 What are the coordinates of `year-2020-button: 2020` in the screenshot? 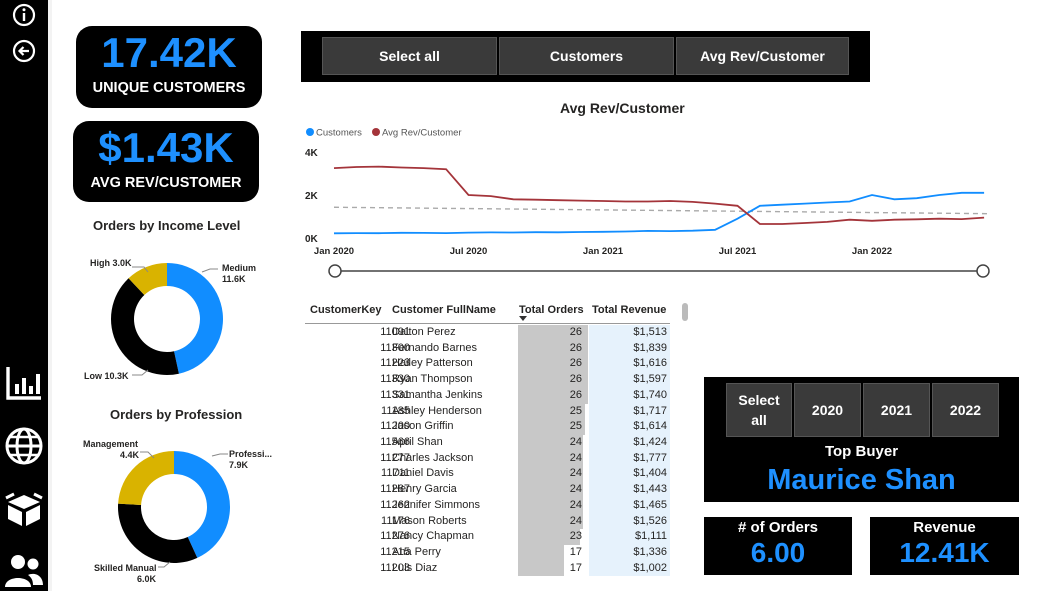 It's located at (827, 410).